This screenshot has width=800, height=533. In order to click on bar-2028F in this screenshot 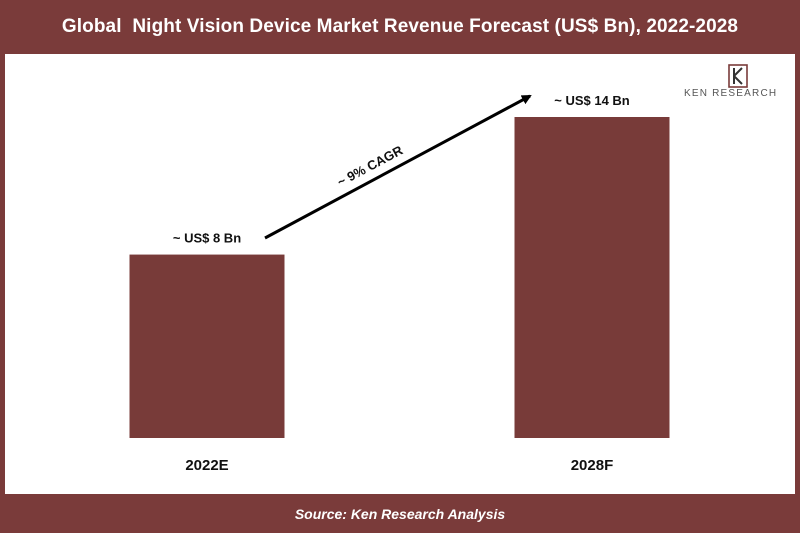, I will do `click(592, 277)`.